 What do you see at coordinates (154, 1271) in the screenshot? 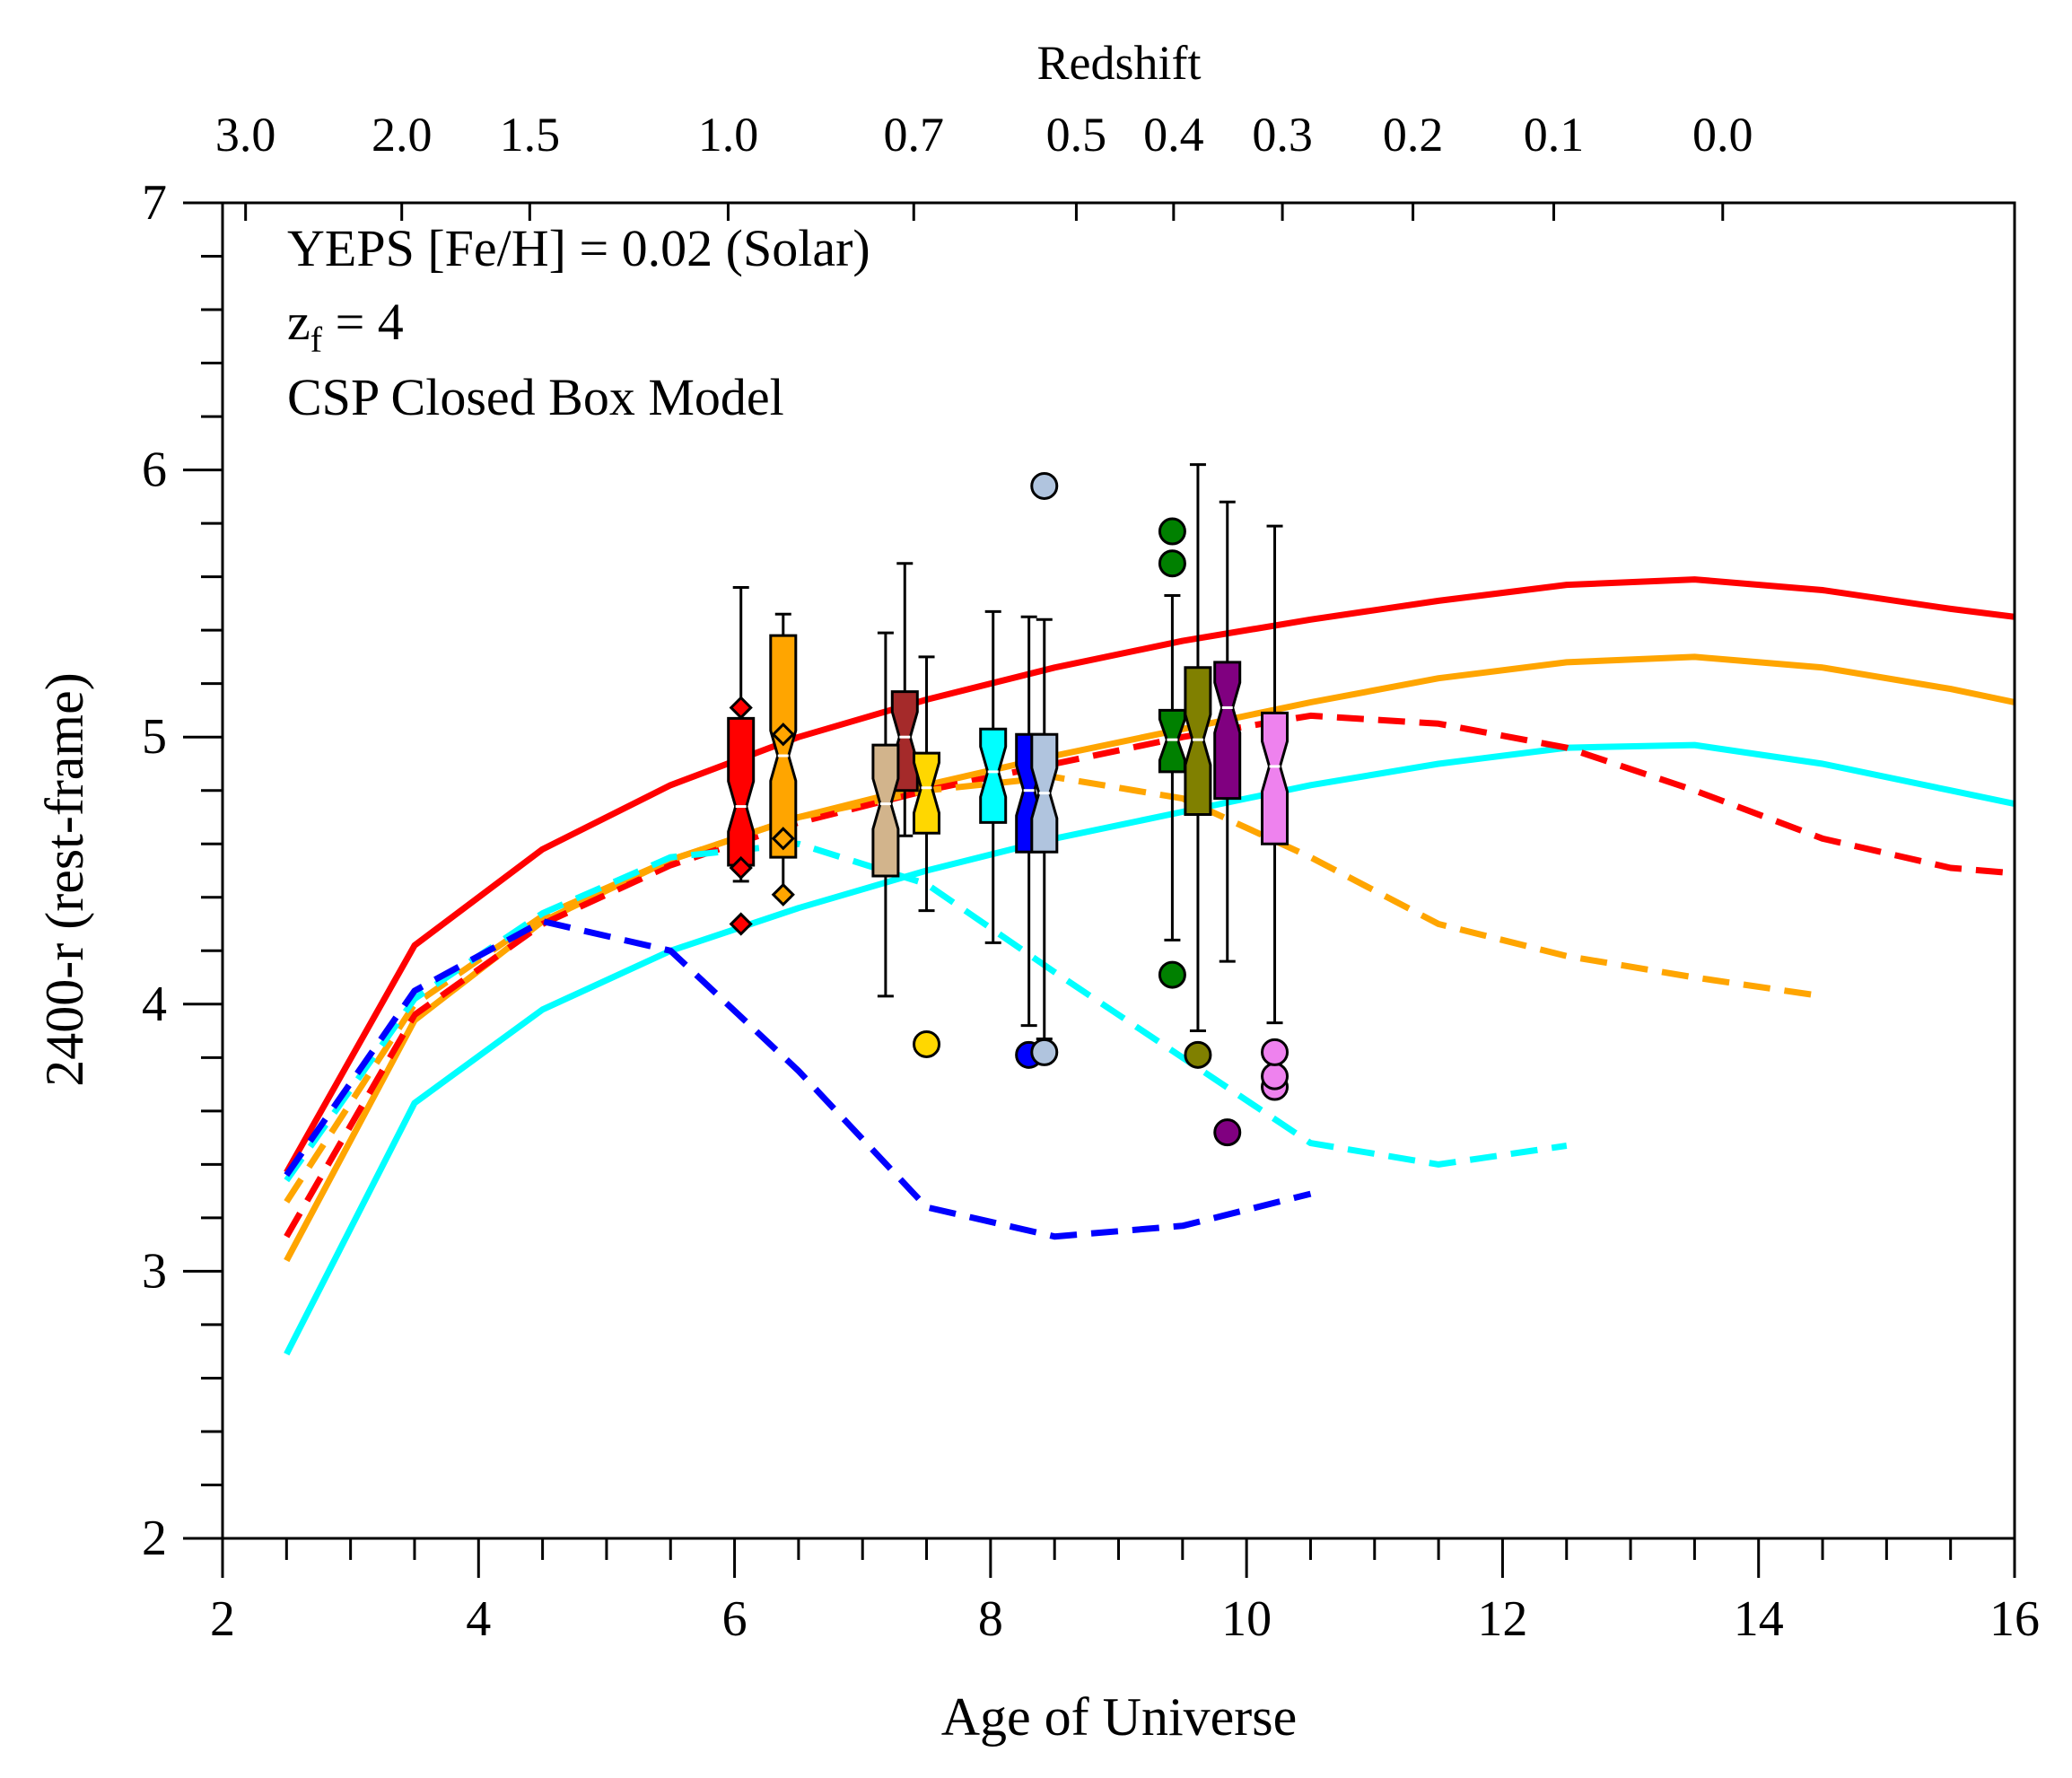
I see `y-tick-label: 3` at bounding box center [154, 1271].